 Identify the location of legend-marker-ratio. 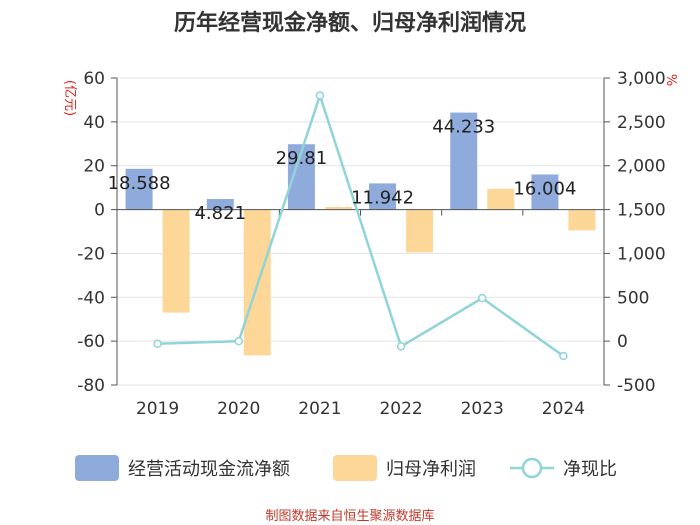
(532, 468).